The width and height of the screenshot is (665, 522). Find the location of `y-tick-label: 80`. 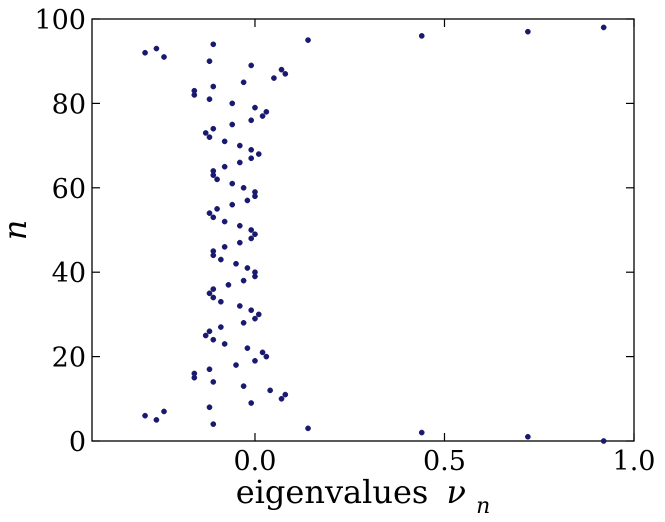

y-tick-label: 80 is located at coordinates (69, 104).